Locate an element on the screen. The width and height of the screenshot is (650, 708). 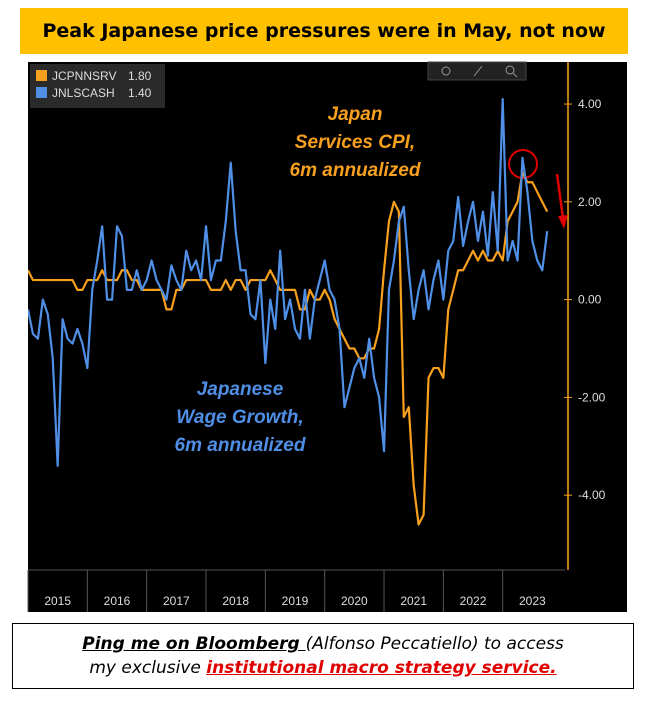
footer-text: my exclusive is located at coordinates (148, 668).